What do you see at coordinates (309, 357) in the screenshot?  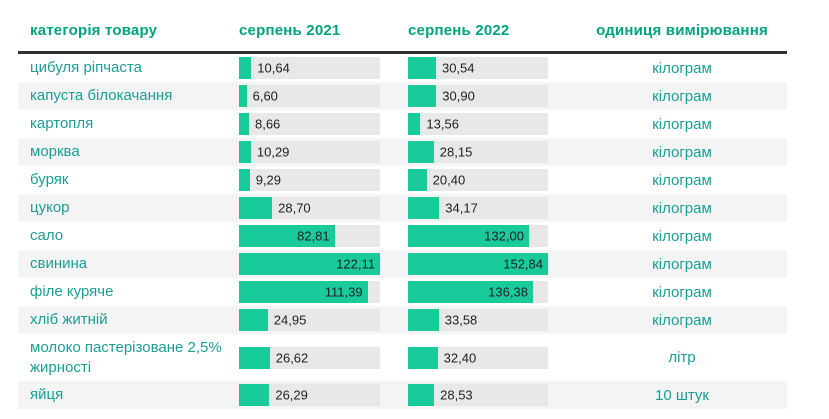 I see `bar-track: 26,62` at bounding box center [309, 357].